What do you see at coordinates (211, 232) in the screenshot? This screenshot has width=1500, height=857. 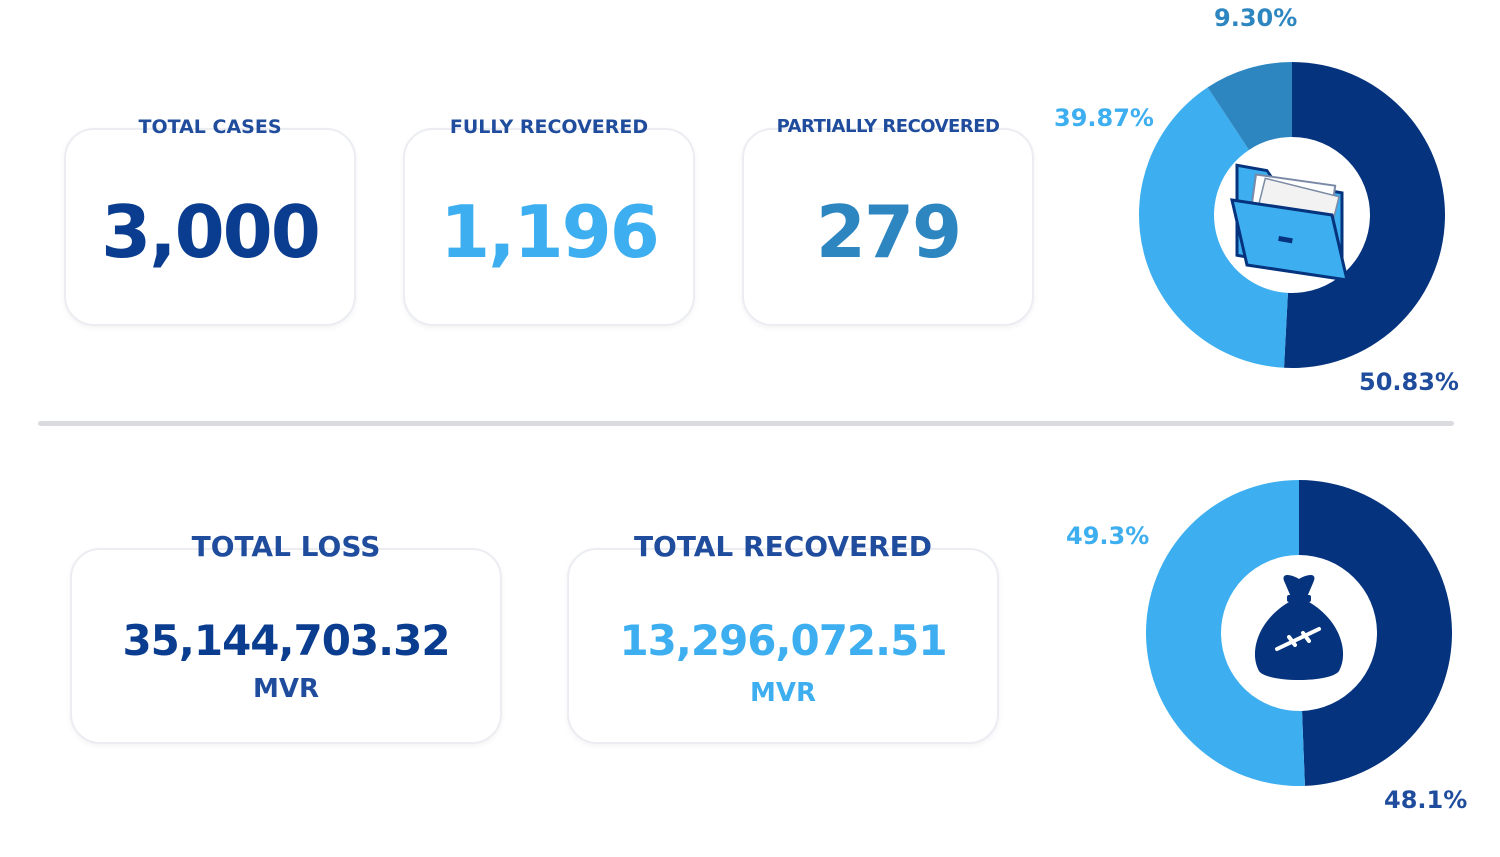 I see `total-cases-value: 3,000` at bounding box center [211, 232].